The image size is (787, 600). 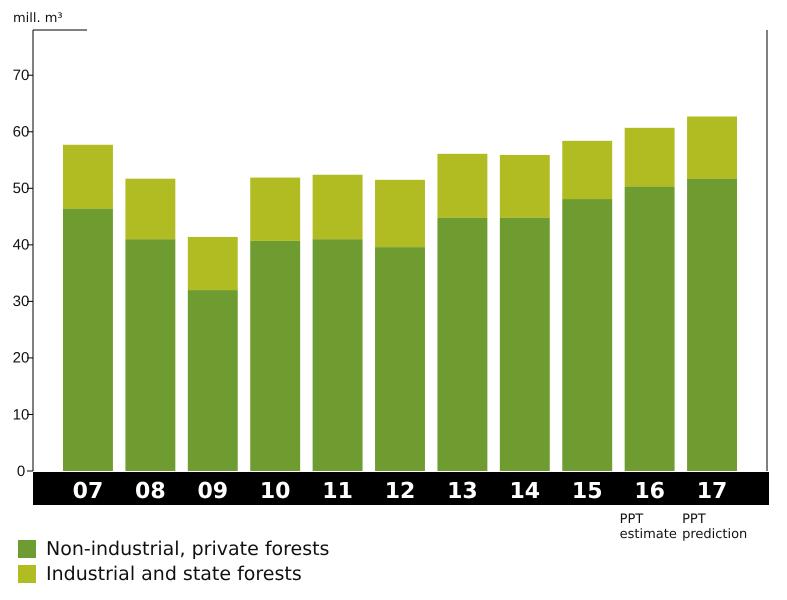 What do you see at coordinates (188, 549) in the screenshot?
I see `legend-label: Non-industrial, private forests` at bounding box center [188, 549].